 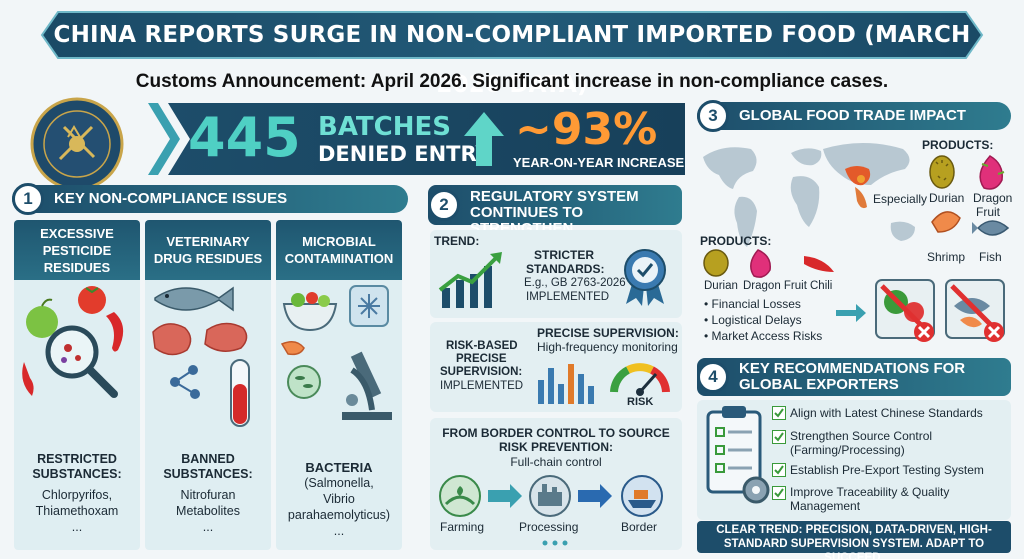 What do you see at coordinates (208, 511) in the screenshot?
I see `issue-detail-line2: Metabolites` at bounding box center [208, 511].